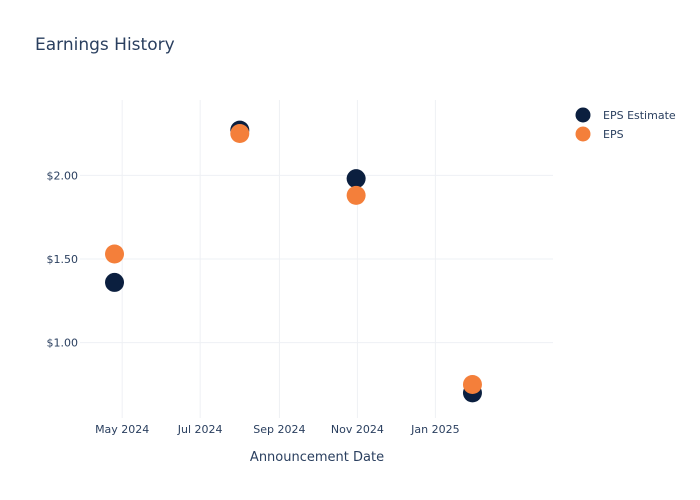  What do you see at coordinates (583, 134) in the screenshot?
I see `legend-marker-eps` at bounding box center [583, 134].